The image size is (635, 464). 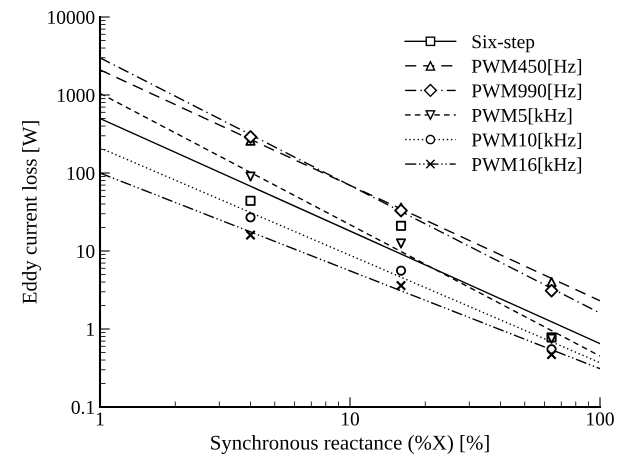 I want to click on legend-label: PWM5[kHz], so click(x=522, y=116).